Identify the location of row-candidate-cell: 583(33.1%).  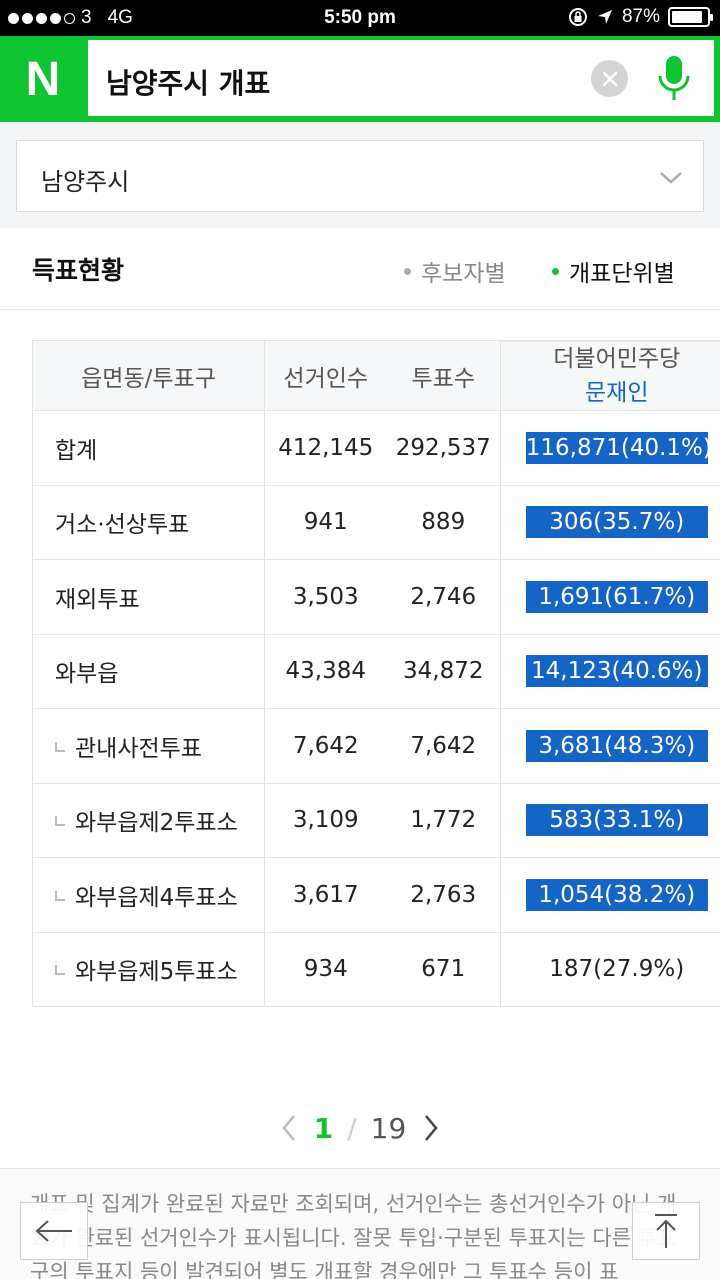
(610, 820).